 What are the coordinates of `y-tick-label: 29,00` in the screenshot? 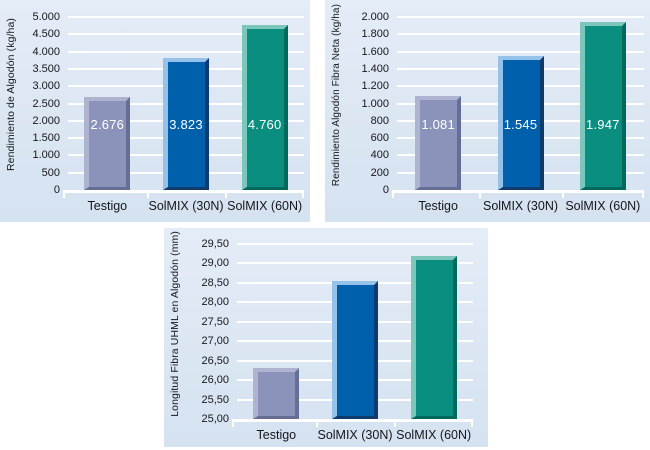 It's located at (215, 263).